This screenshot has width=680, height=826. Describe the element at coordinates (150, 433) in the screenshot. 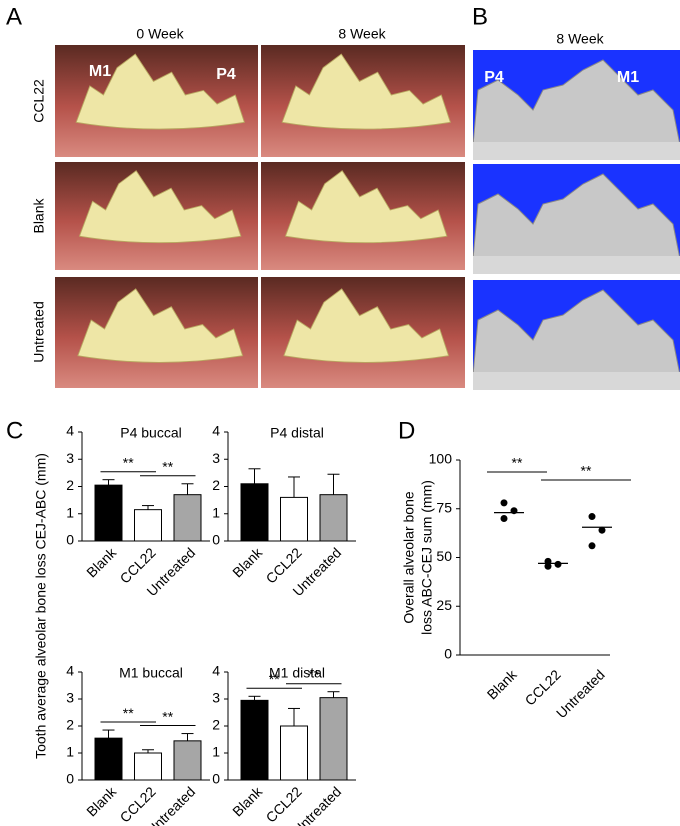

I see `chart-title: P4 buccal` at that location.